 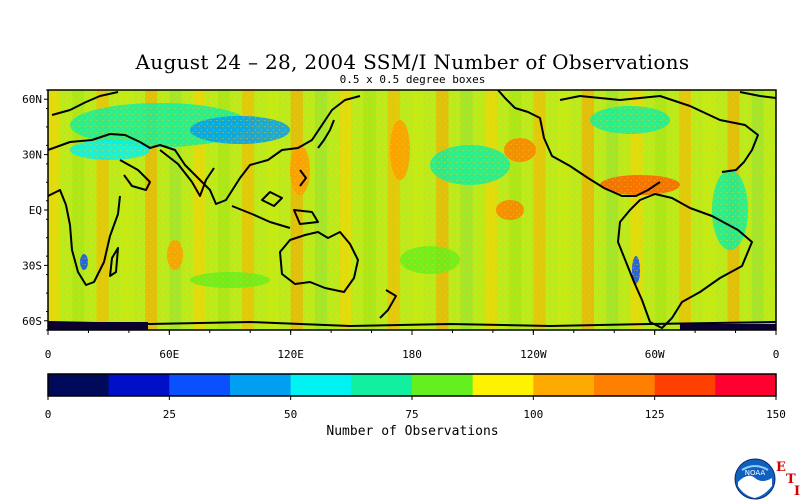 What do you see at coordinates (685, 261) in the screenshot?
I see `south-america-outline` at bounding box center [685, 261].